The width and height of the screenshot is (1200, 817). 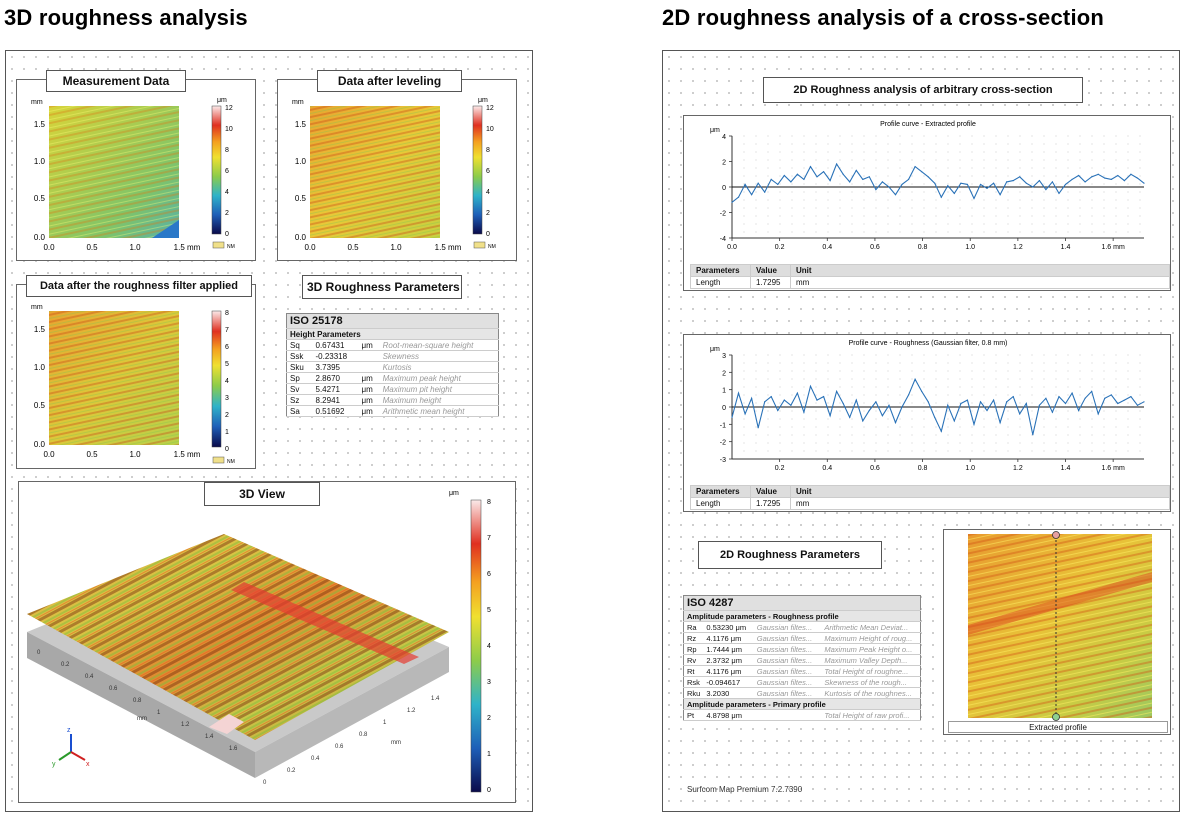 What do you see at coordinates (693, 693) in the screenshot?
I see `param-name: Rku` at bounding box center [693, 693].